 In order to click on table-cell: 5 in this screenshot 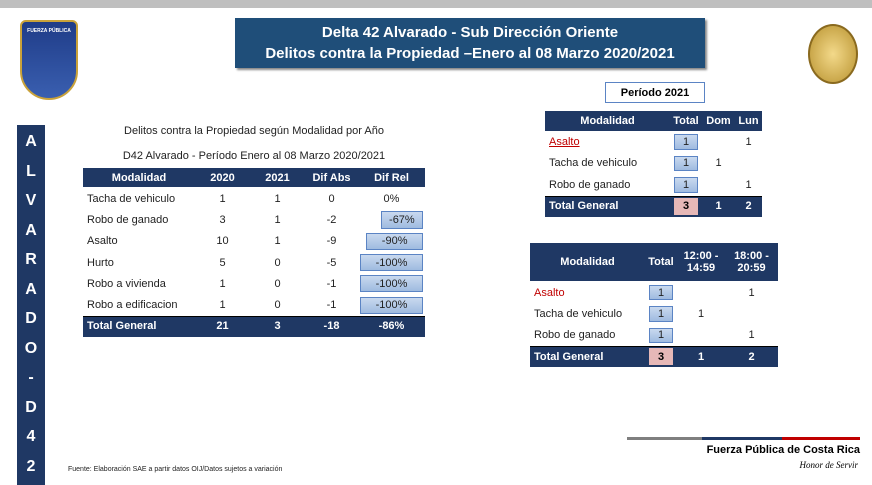, I will do `click(222, 262)`.